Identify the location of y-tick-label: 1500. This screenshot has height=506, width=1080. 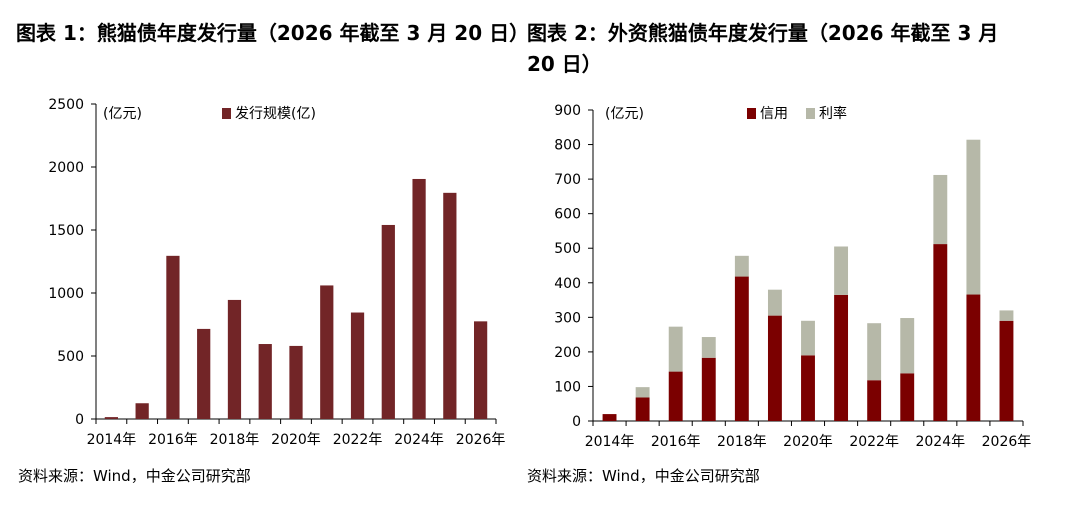
(66, 231).